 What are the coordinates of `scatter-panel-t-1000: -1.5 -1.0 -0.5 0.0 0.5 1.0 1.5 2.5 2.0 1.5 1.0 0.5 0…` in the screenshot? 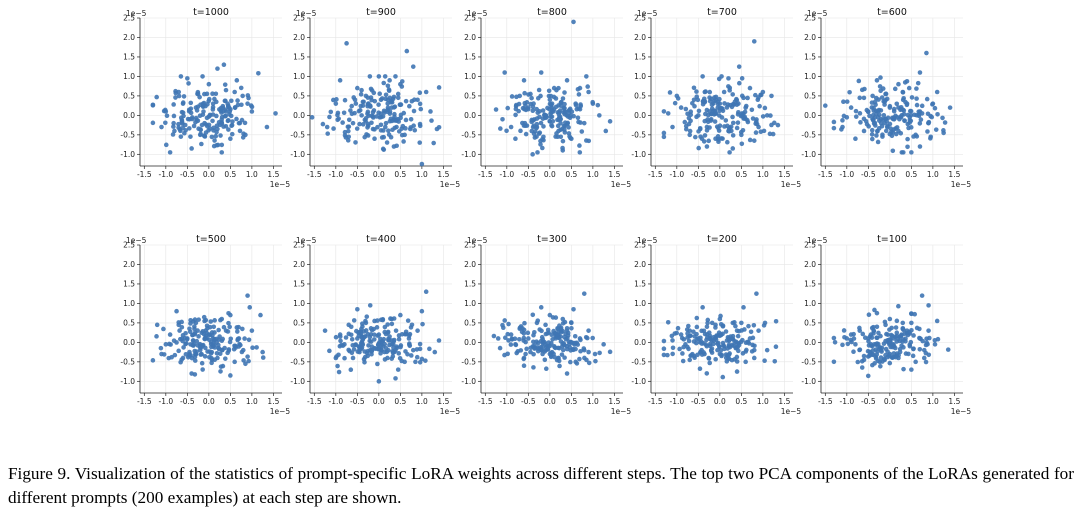 It's located at (205, 98).